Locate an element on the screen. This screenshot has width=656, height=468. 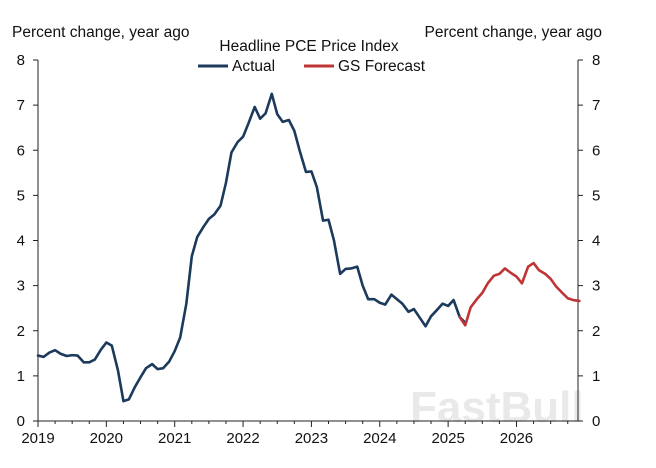
x-tick-label: 2025 is located at coordinates (447, 438).